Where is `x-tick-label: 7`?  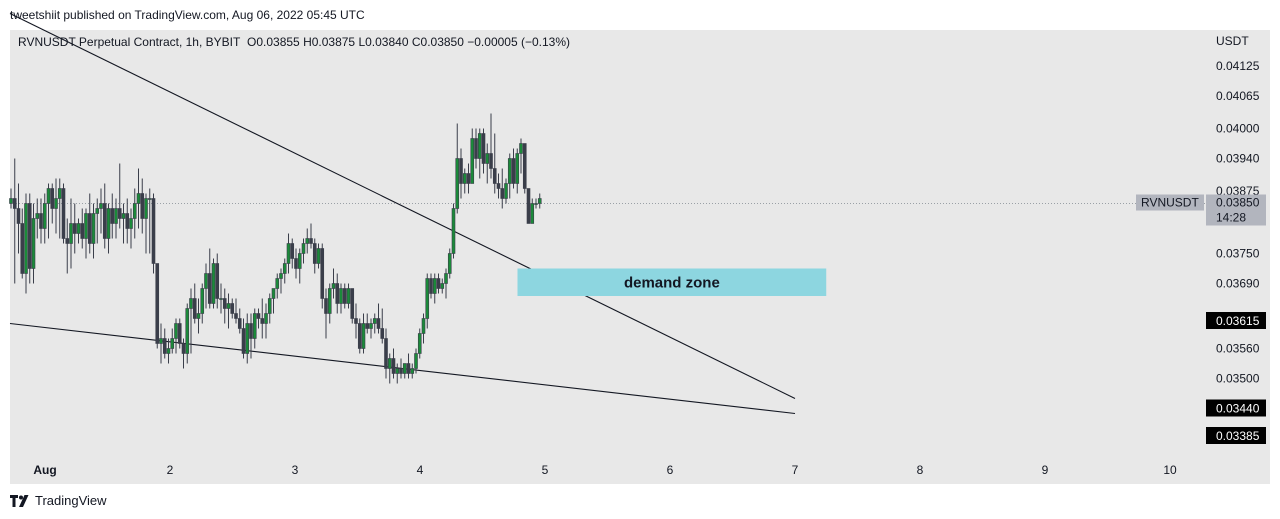
x-tick-label: 7 is located at coordinates (795, 470).